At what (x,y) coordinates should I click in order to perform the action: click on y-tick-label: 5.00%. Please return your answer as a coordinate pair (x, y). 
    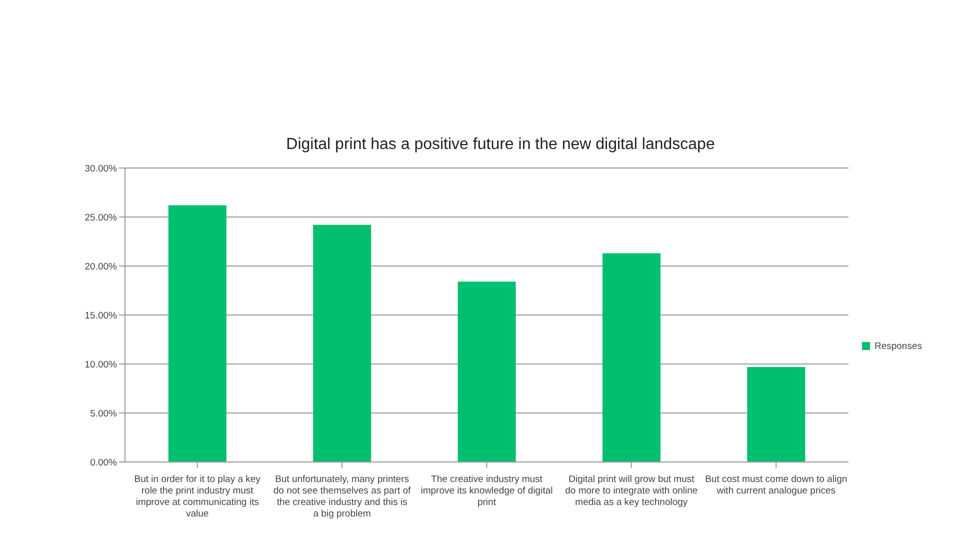
    Looking at the image, I should click on (104, 414).